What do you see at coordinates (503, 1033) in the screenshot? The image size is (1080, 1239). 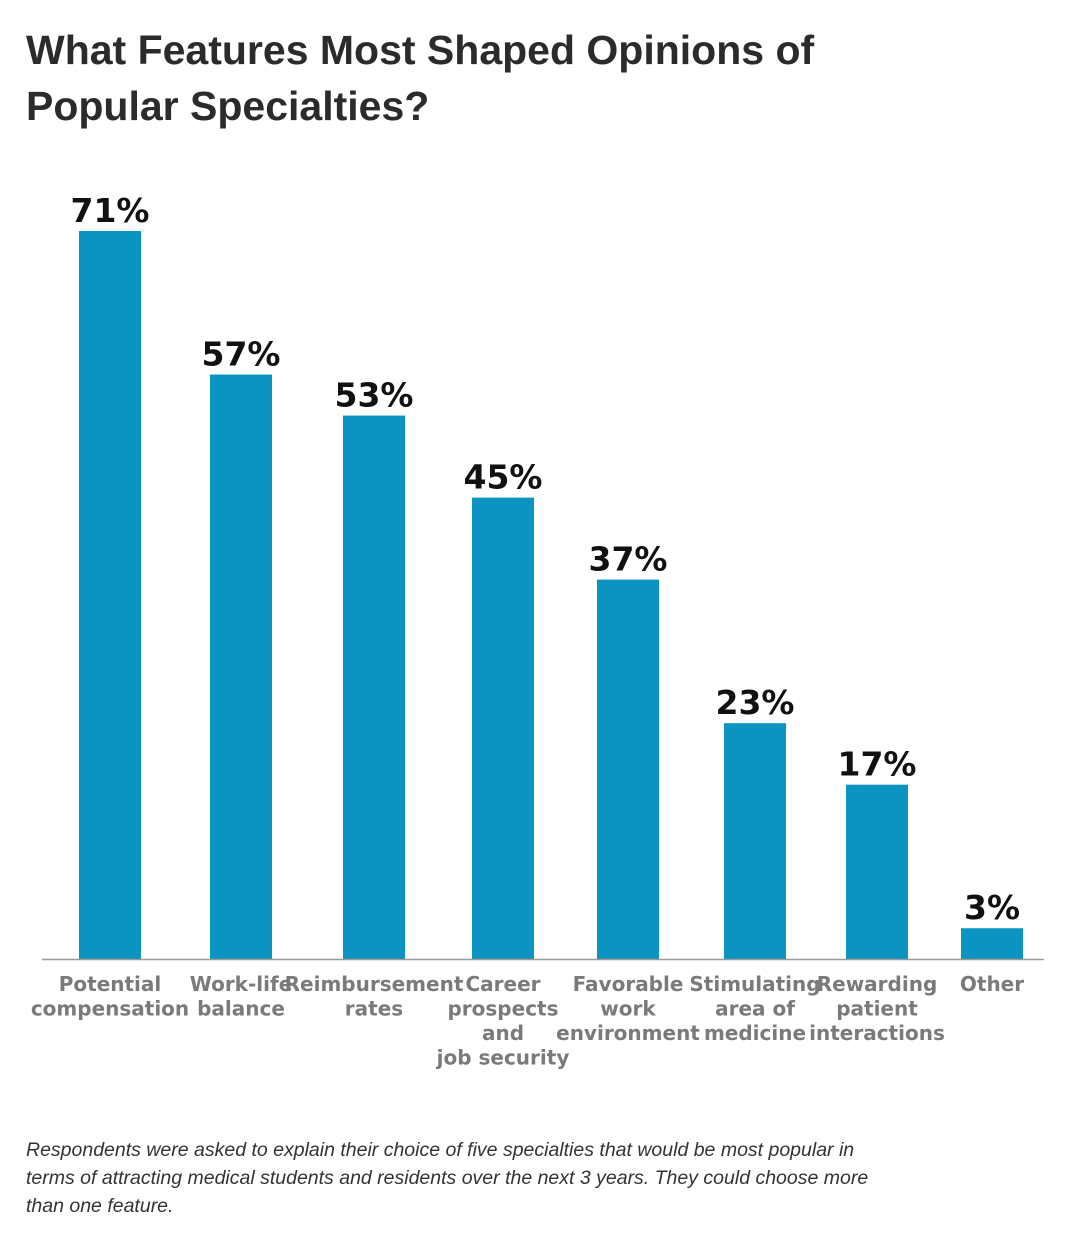 I see `category-label-4-line-3: and` at bounding box center [503, 1033].